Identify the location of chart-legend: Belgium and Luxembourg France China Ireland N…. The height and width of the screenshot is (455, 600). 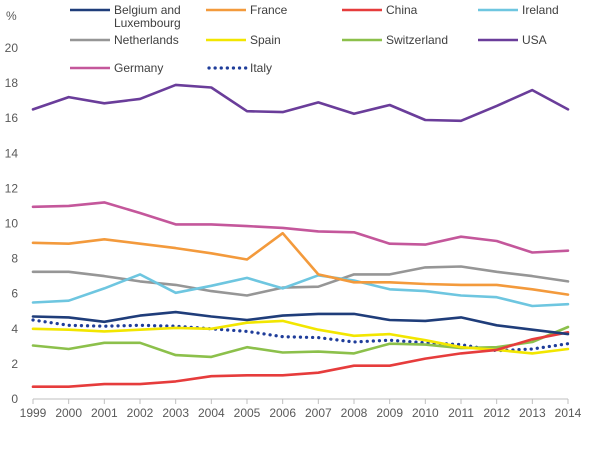
(314, 39).